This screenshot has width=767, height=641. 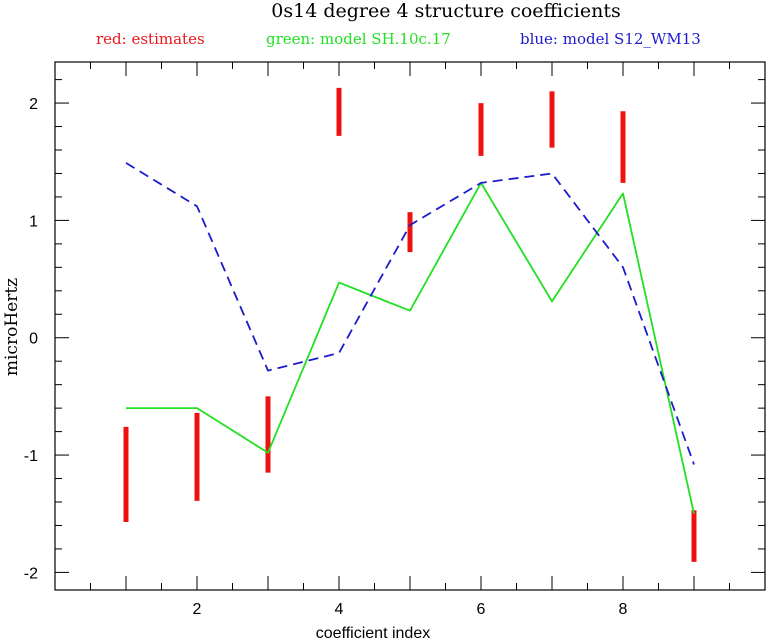 I want to click on x-tick-label: 2, so click(x=197, y=609).